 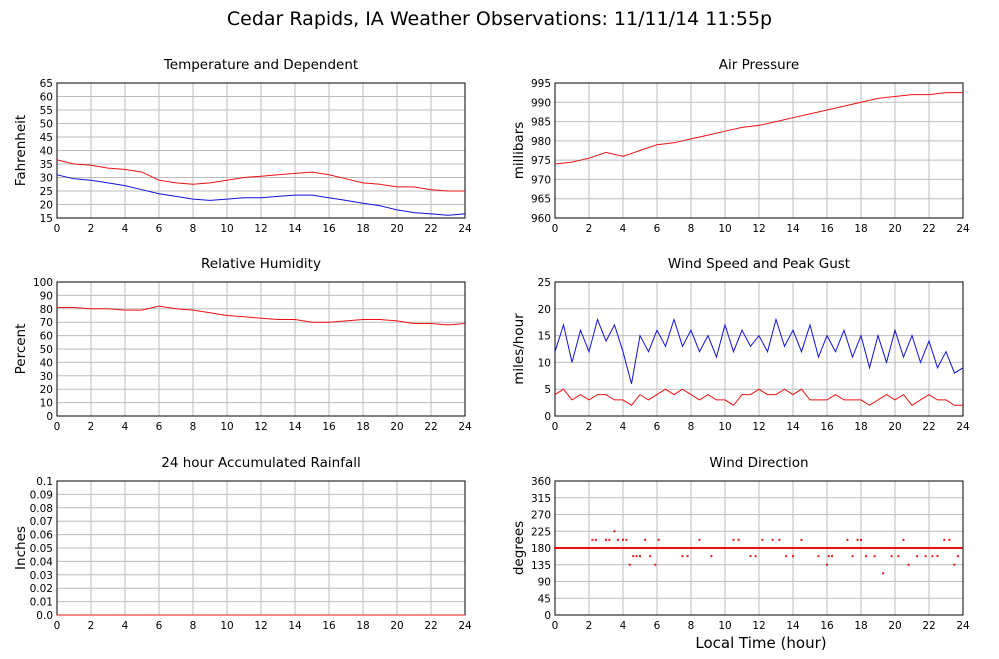 I want to click on x-tick-label: 22, so click(x=928, y=626).